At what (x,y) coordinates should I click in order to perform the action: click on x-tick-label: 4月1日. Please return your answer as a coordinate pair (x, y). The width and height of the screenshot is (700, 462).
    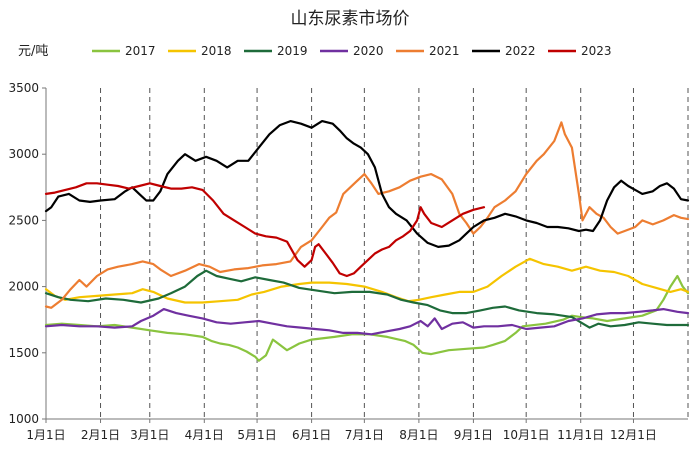
    Looking at the image, I should click on (204, 435).